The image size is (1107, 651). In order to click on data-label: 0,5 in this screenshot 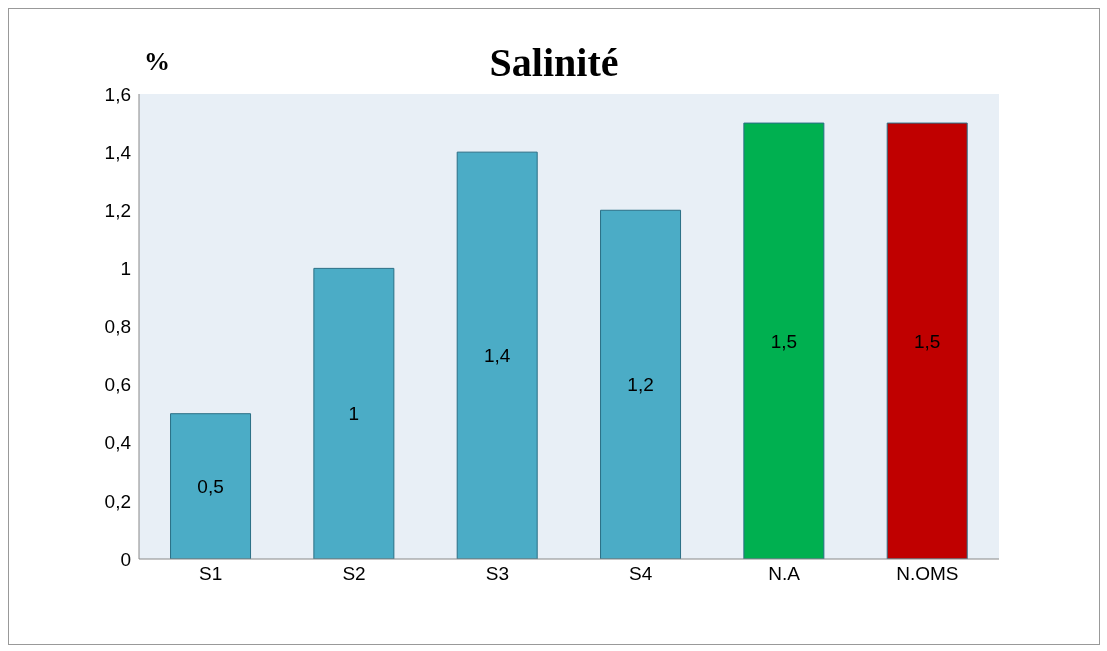, I will do `click(210, 487)`.